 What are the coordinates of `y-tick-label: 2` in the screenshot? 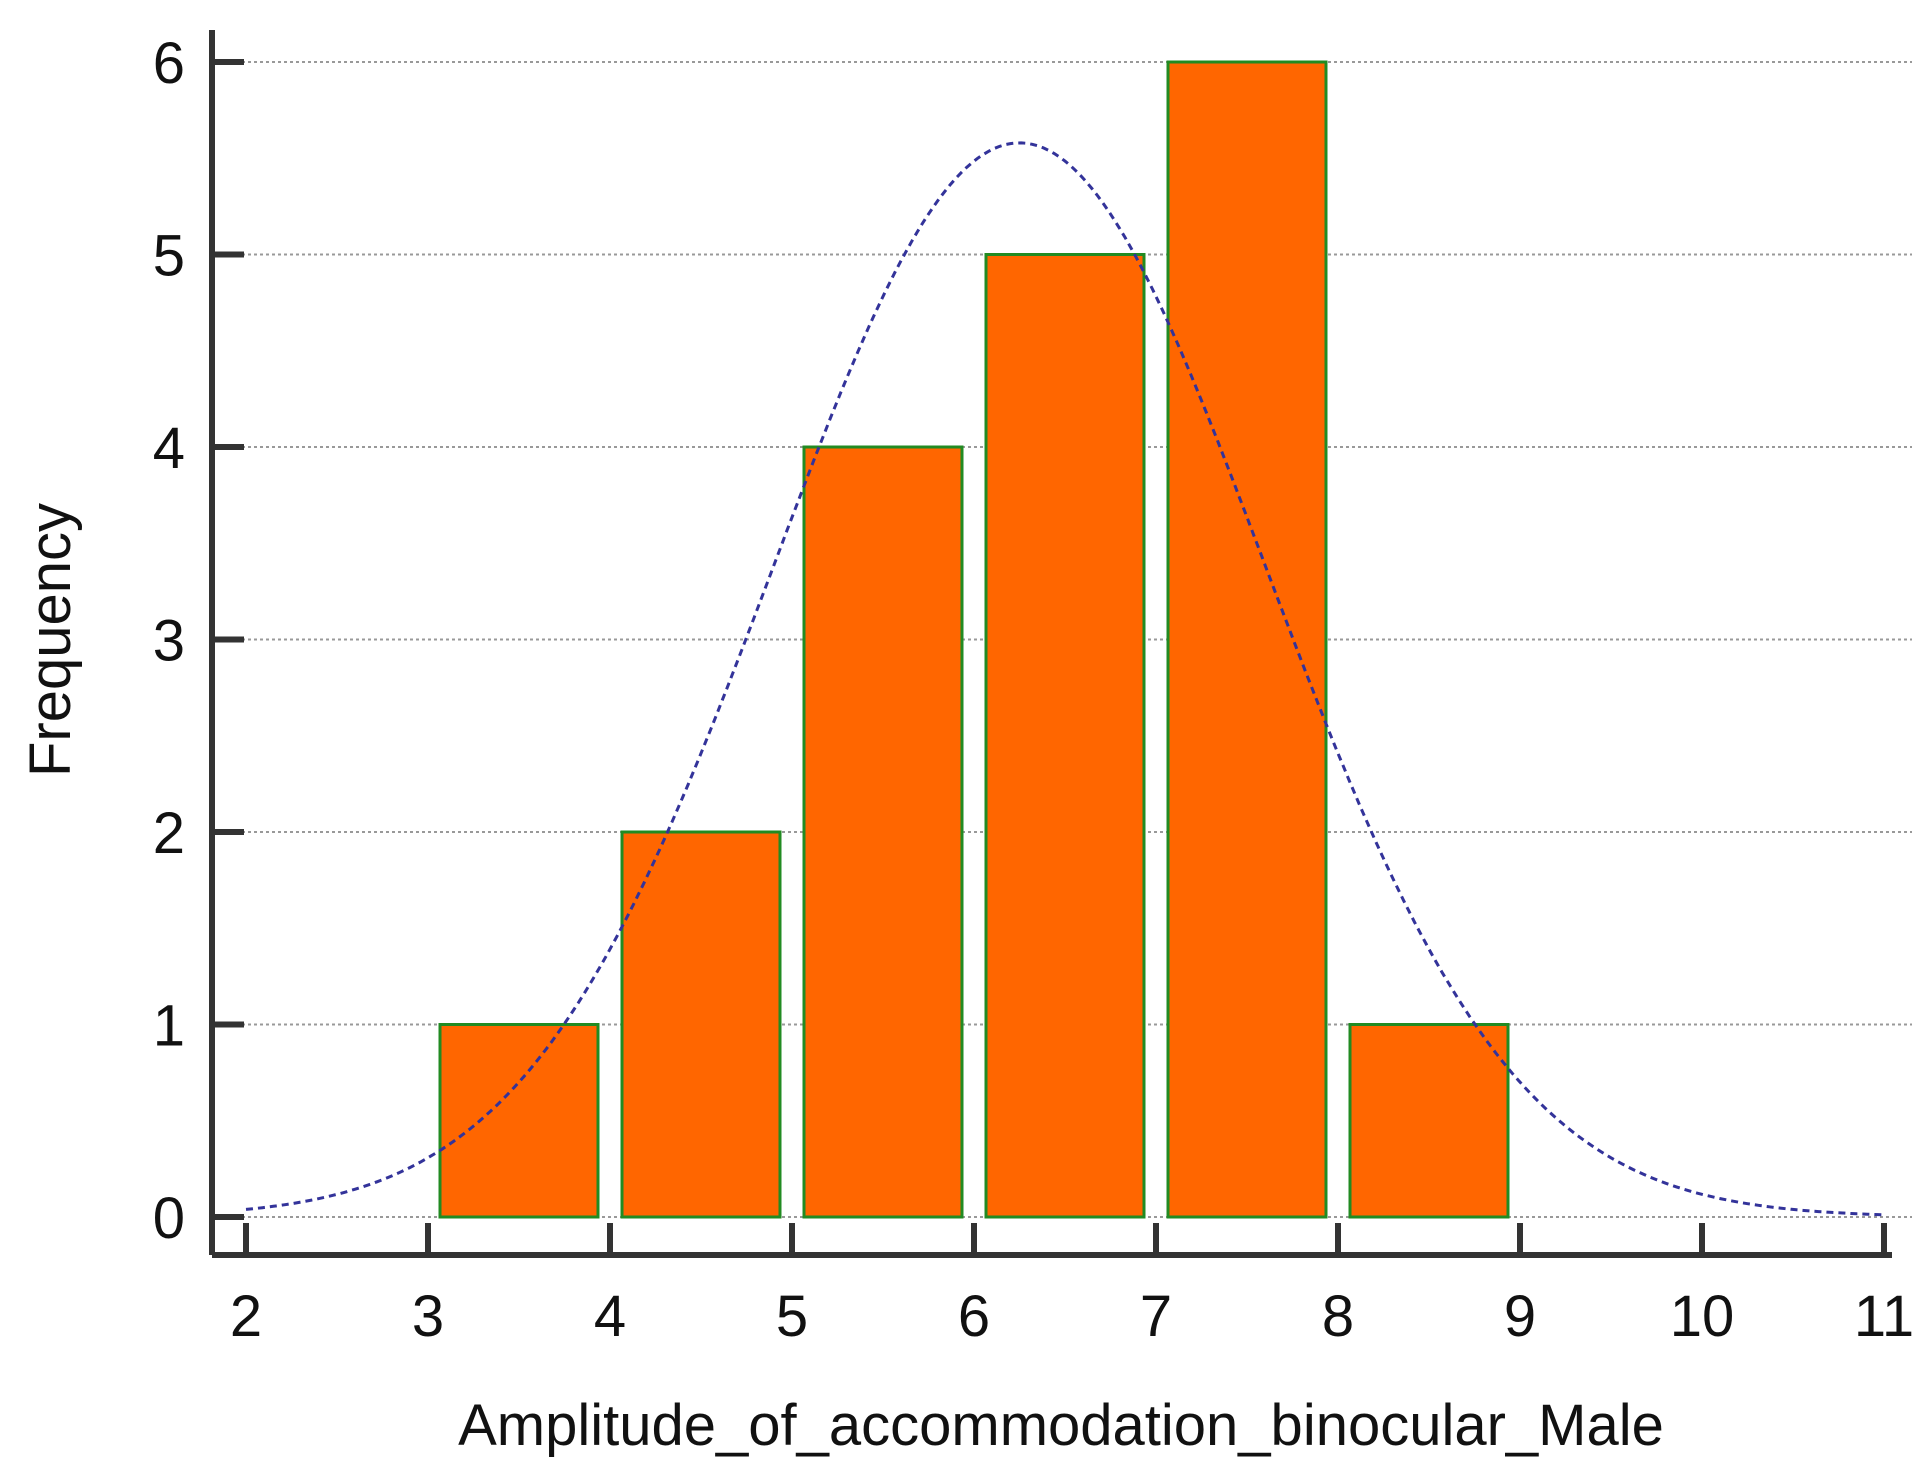 It's located at (169, 833).